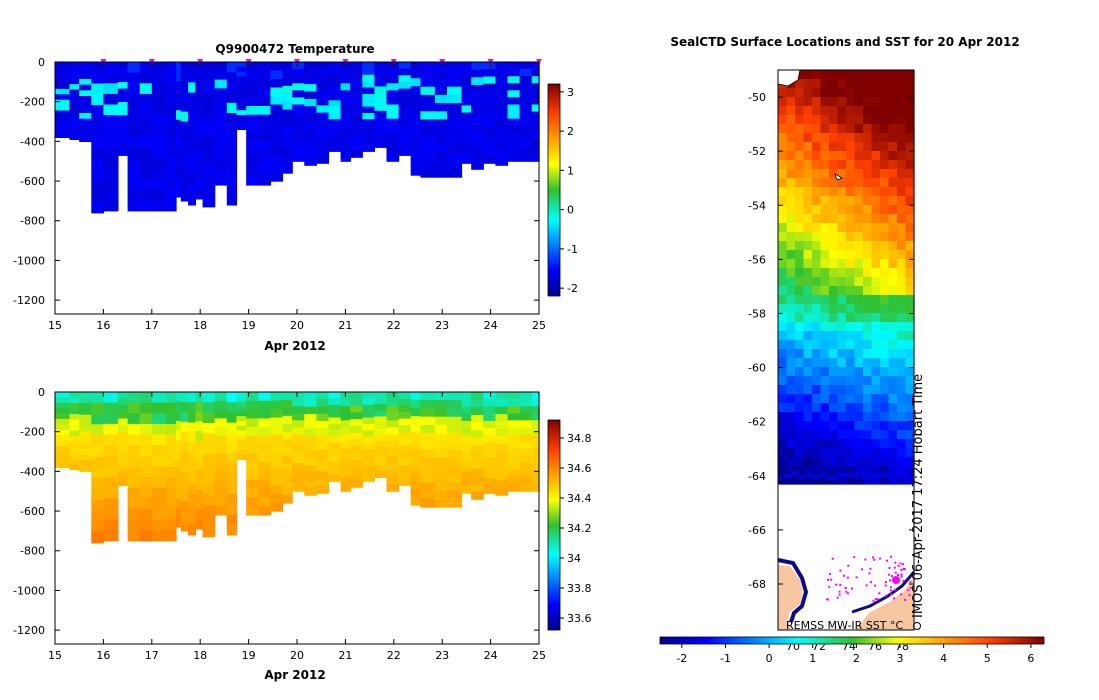 This screenshot has width=1099, height=700. Describe the element at coordinates (29, 260) in the screenshot. I see `y-tick-label: -1000` at that location.